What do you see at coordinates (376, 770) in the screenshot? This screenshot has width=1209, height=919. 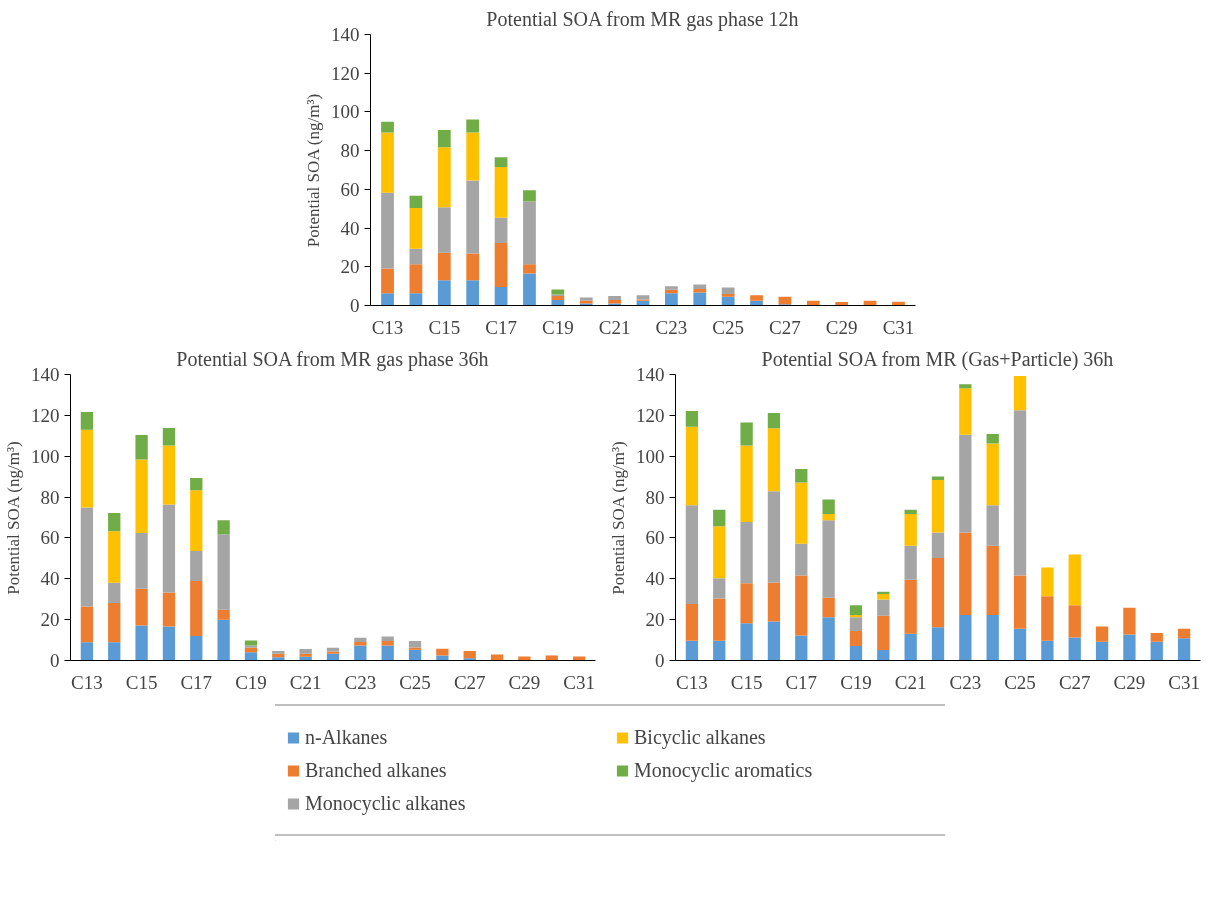 I see `legend-label: Branched alkanes` at bounding box center [376, 770].